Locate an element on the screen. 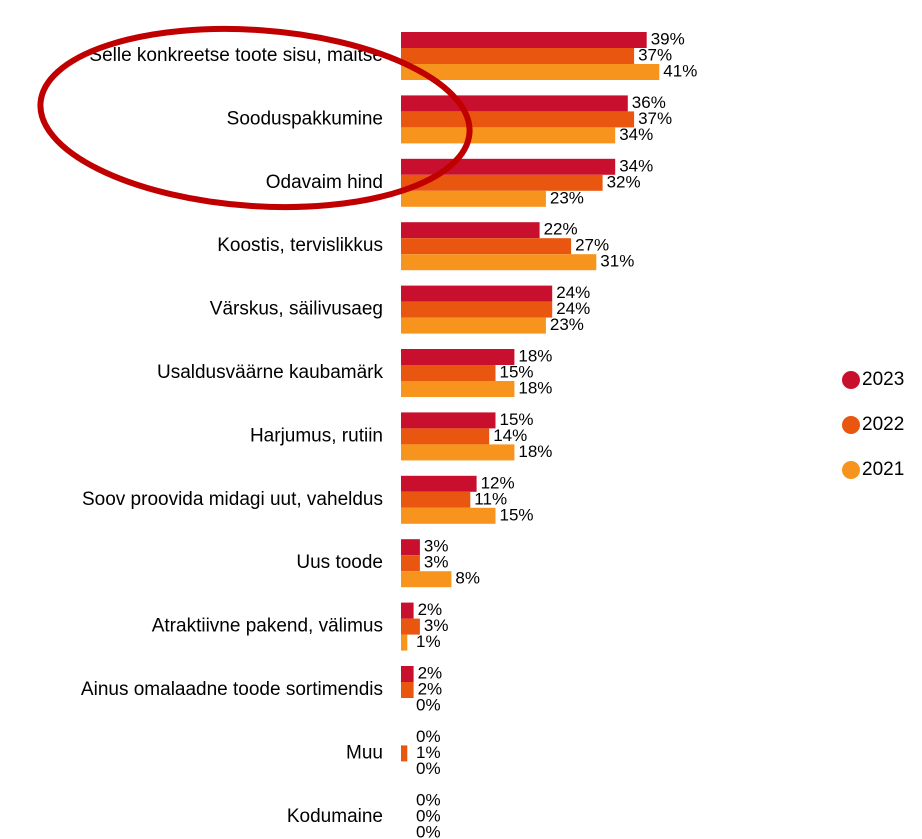 The image size is (922, 839). data-label: 41% is located at coordinates (680, 70).